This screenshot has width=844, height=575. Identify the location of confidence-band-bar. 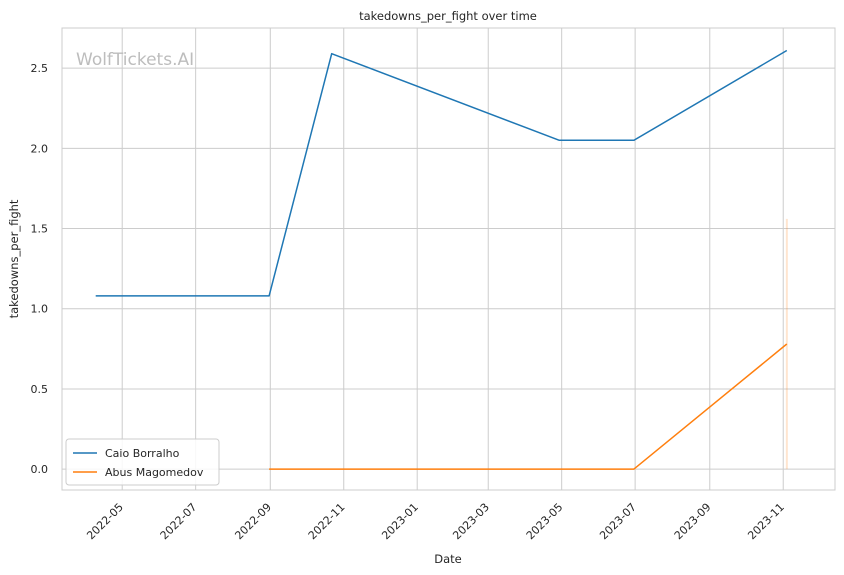
(786, 344).